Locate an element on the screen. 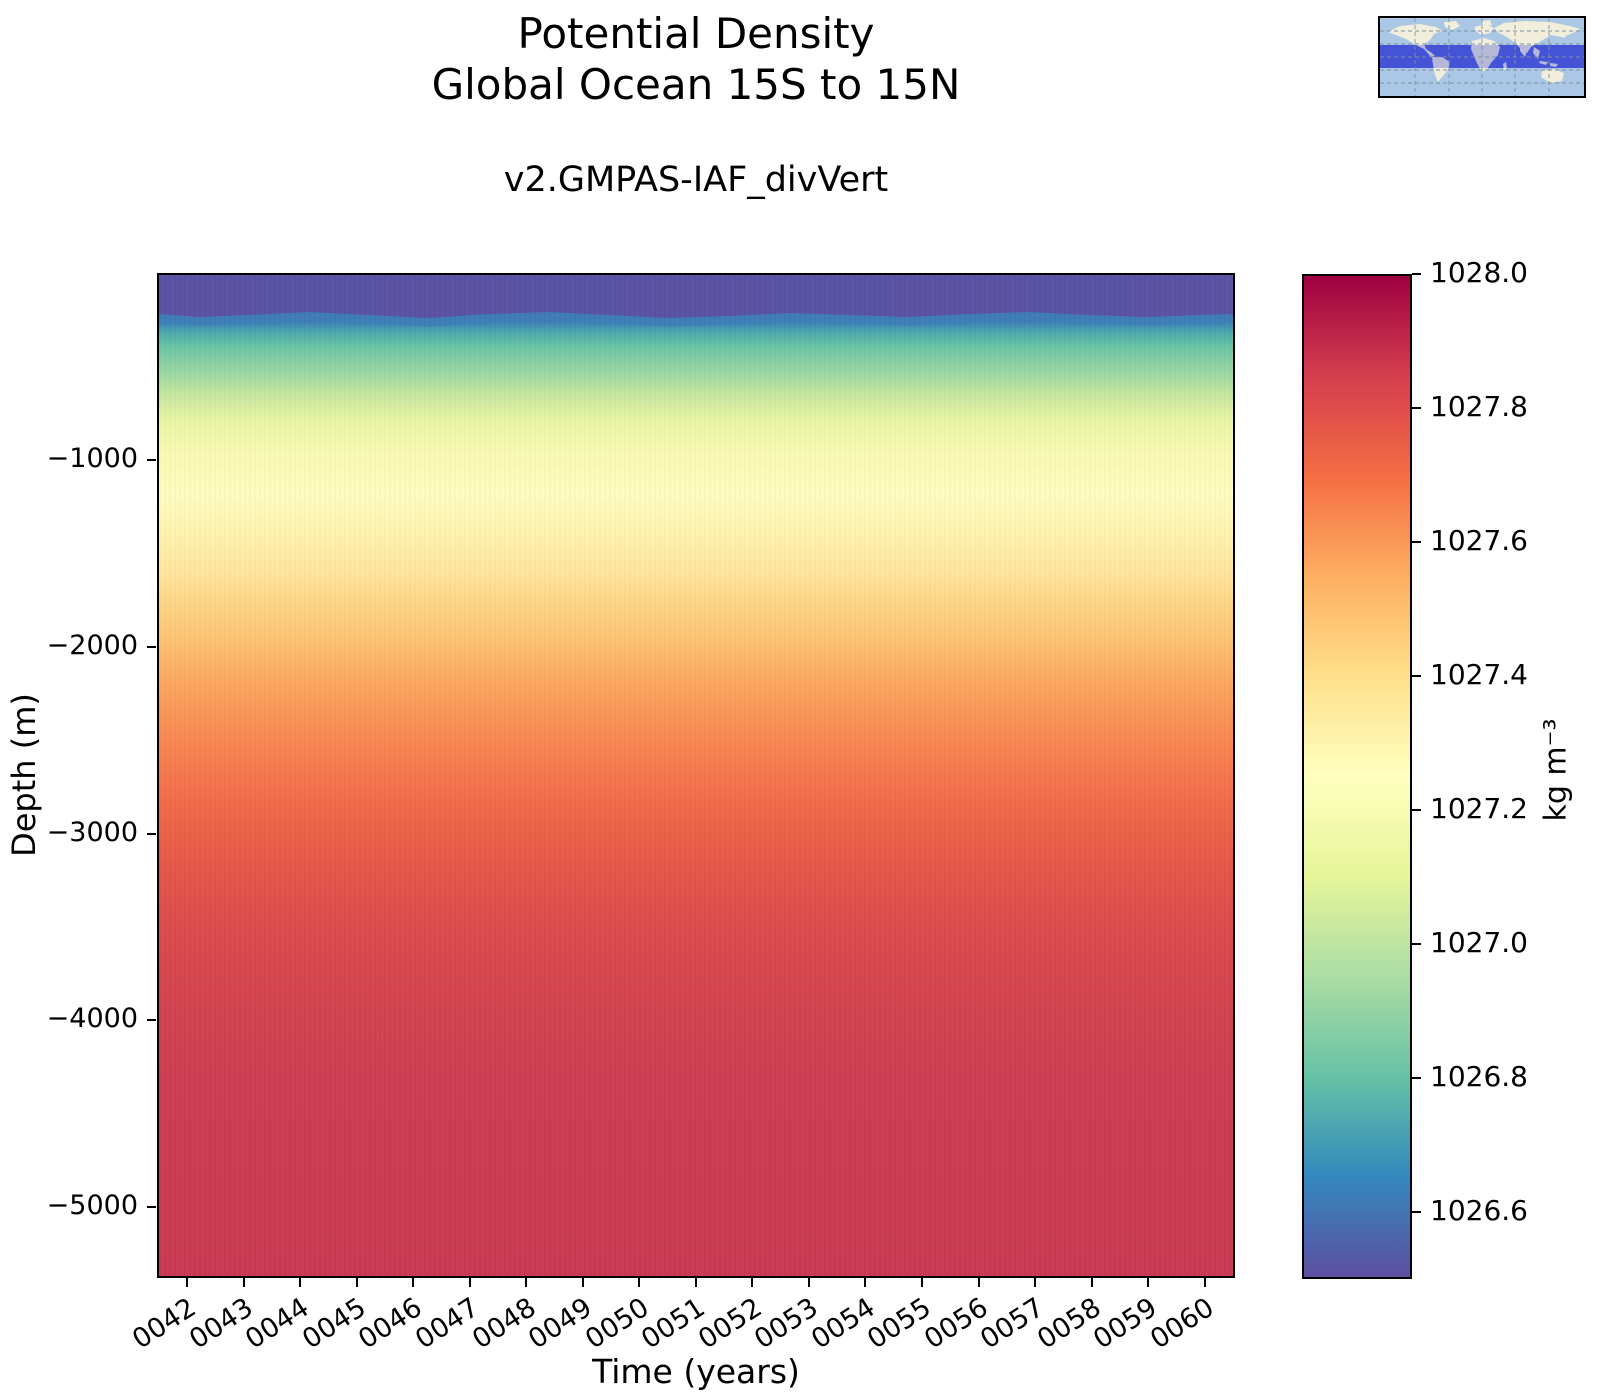 This screenshot has height=1400, width=1600. y-tick-label: −5000 is located at coordinates (92, 1205).